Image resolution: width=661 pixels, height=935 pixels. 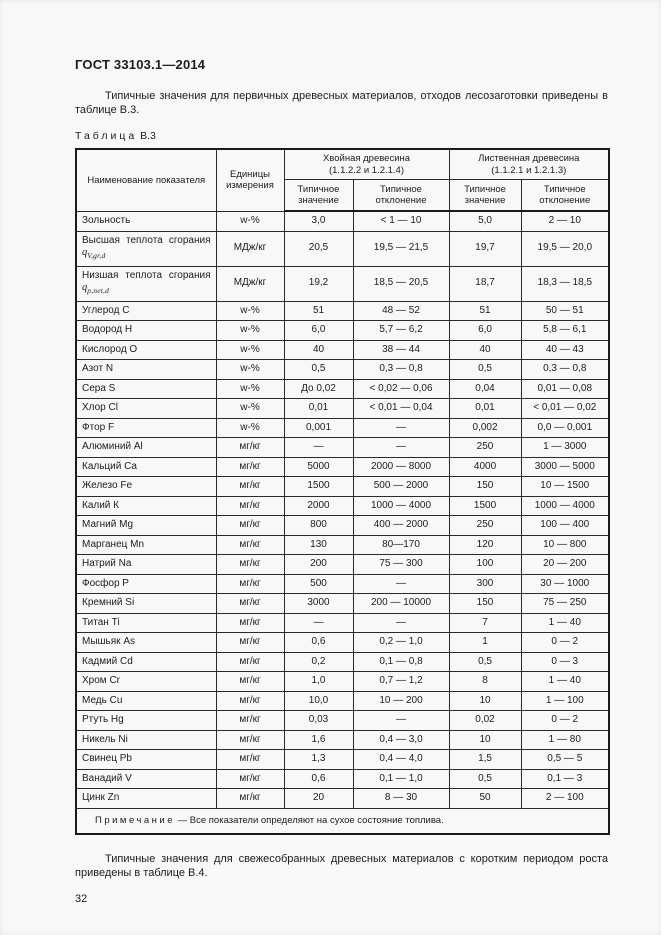 I want to click on indicator-name: Кислород О, so click(x=146, y=350).